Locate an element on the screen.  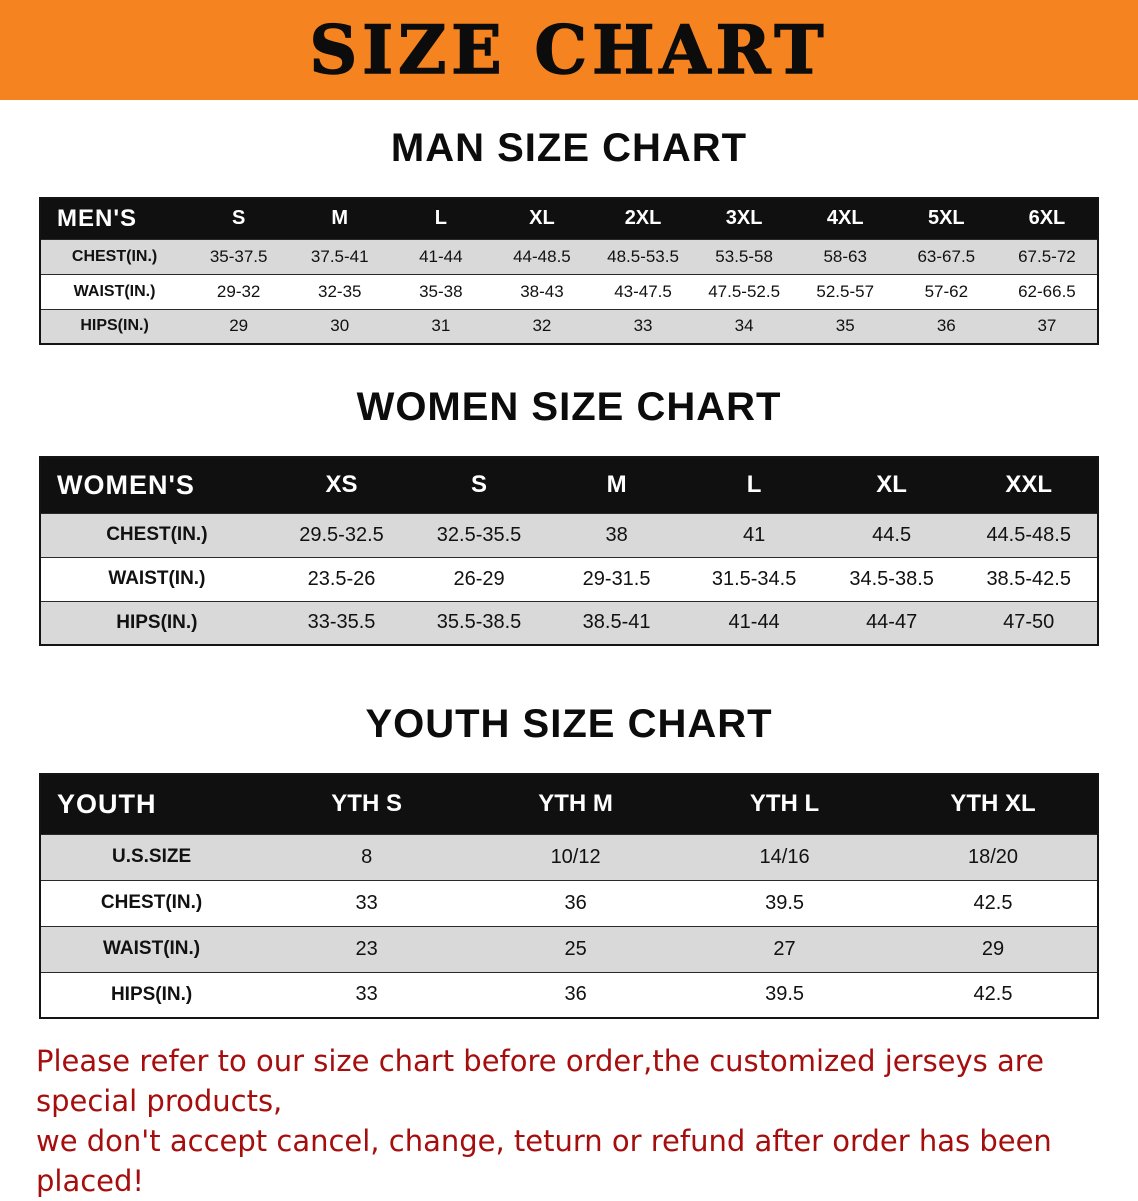
column-header: XS is located at coordinates (341, 485).